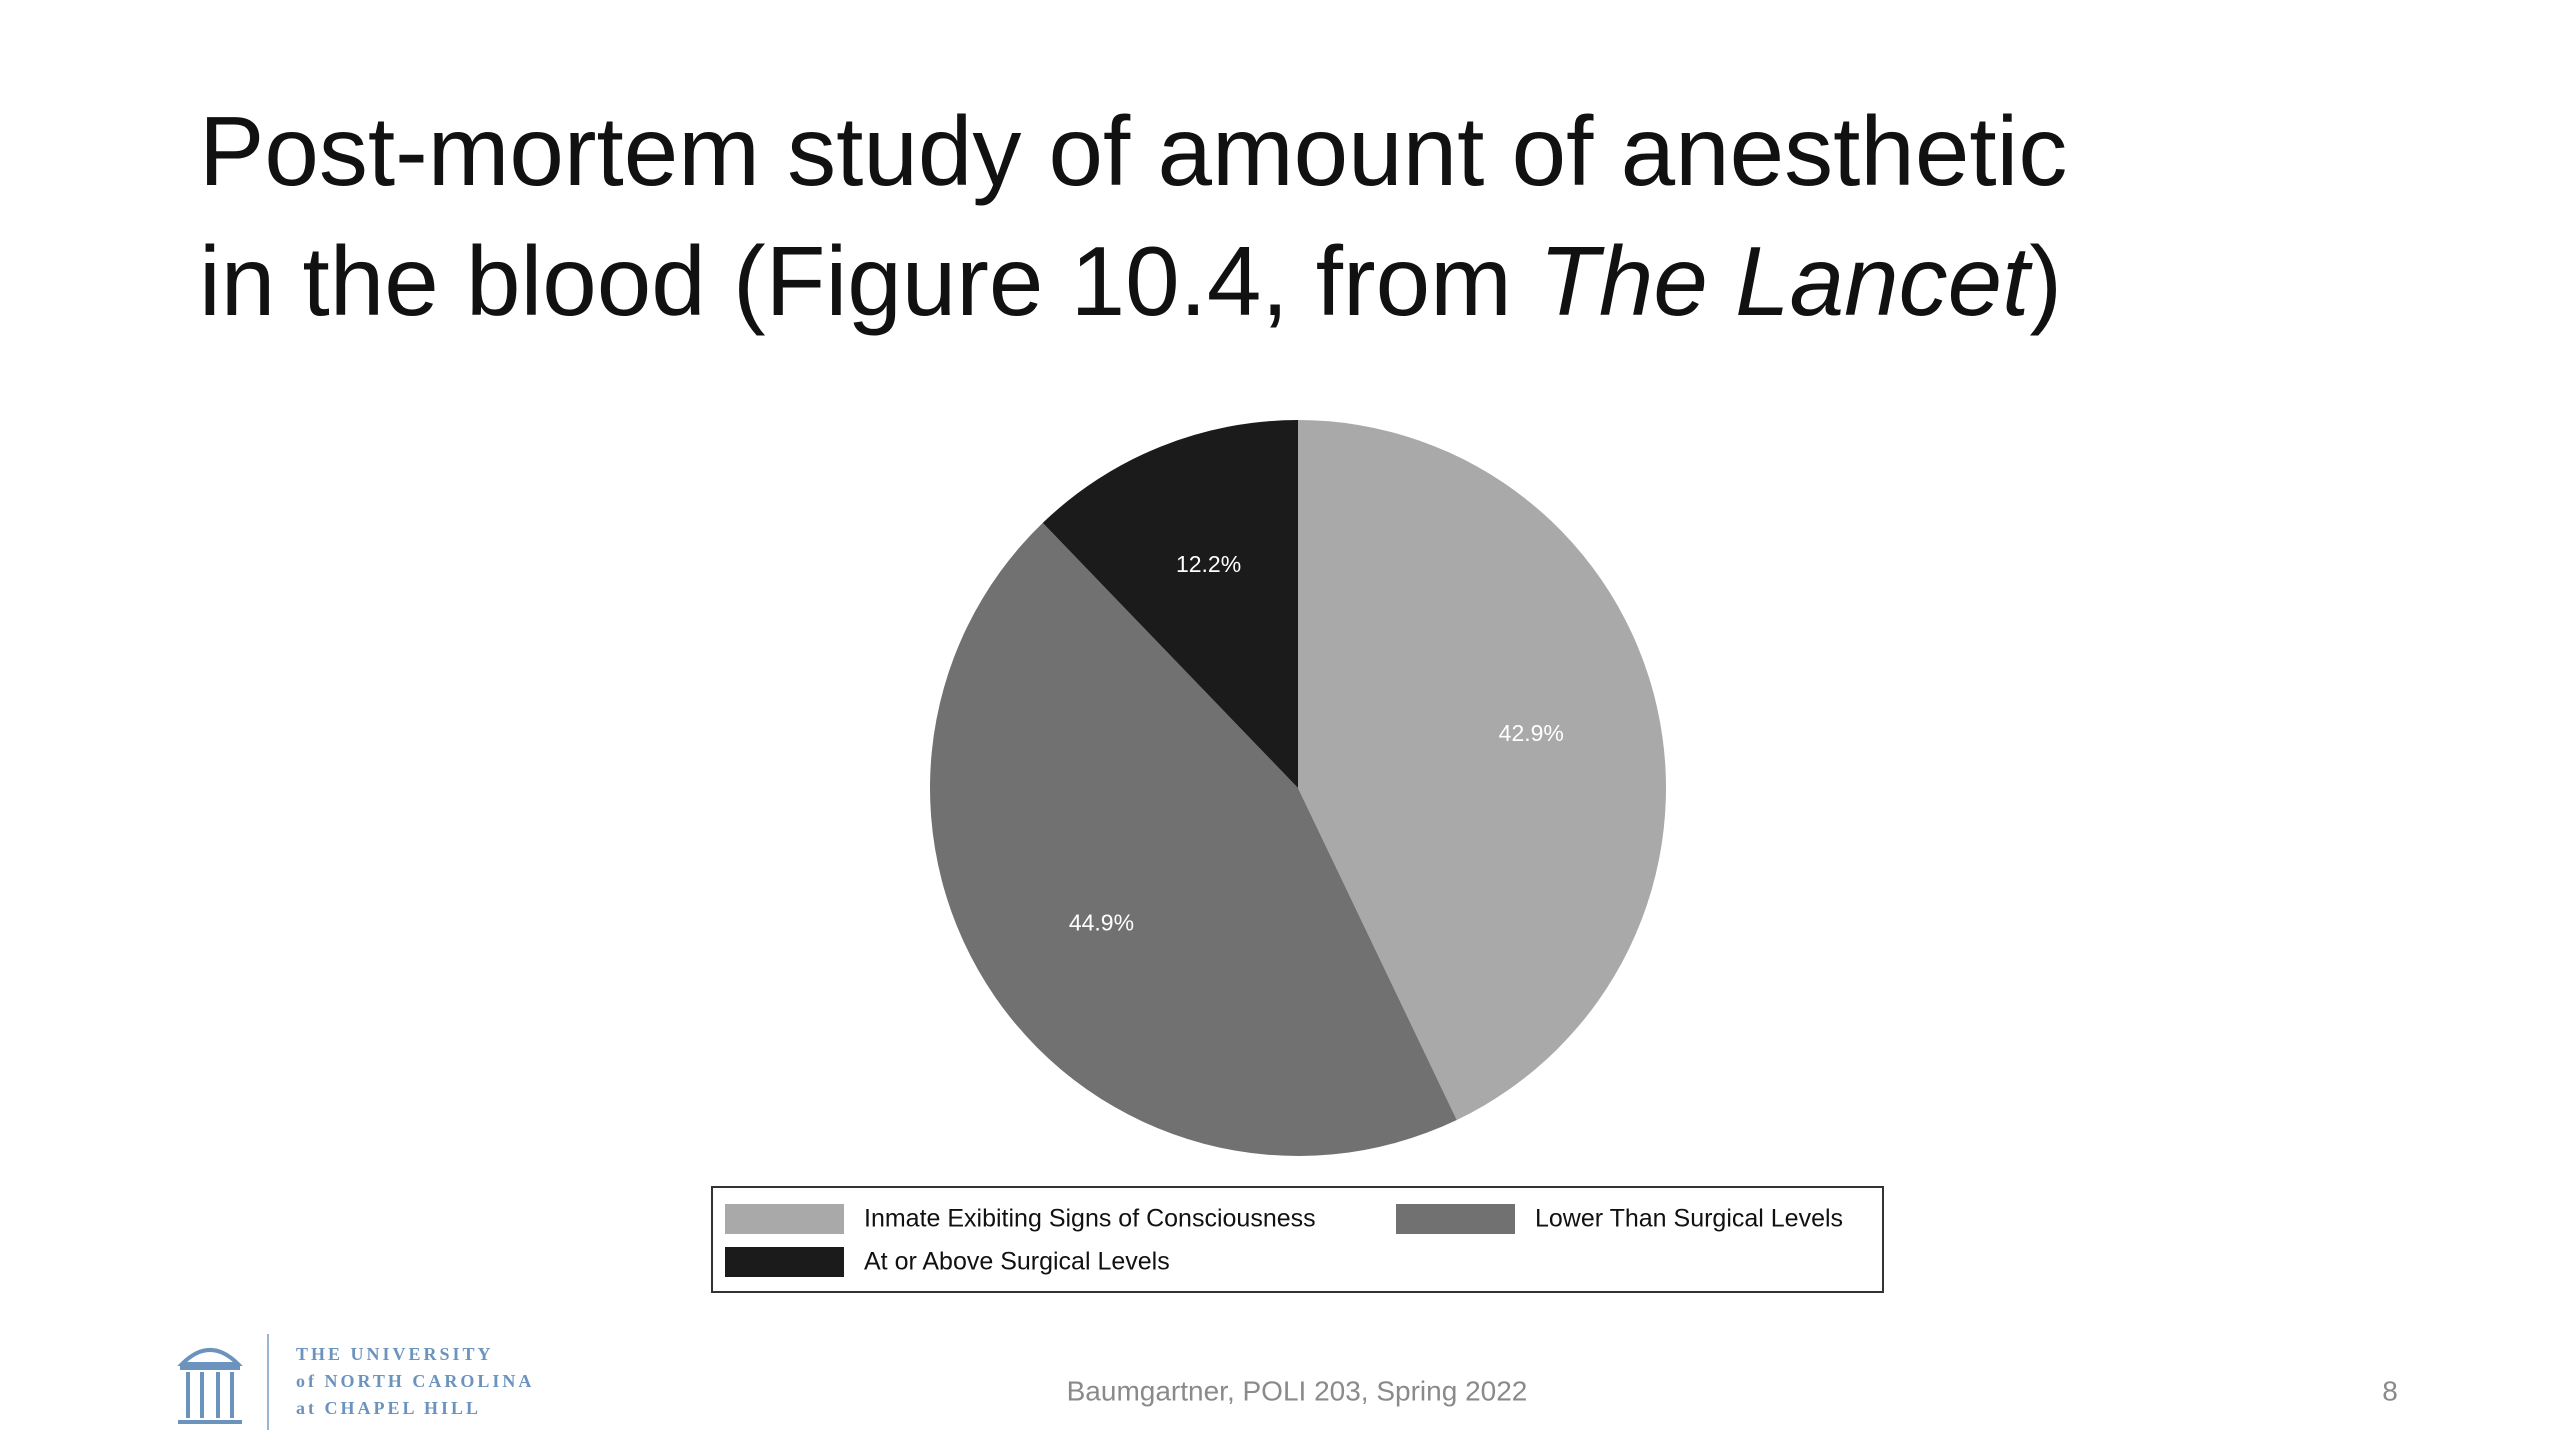 This screenshot has width=2560, height=1440. Describe the element at coordinates (1017, 1262) in the screenshot. I see `legend-label: At or Above Surgical Levels` at that location.